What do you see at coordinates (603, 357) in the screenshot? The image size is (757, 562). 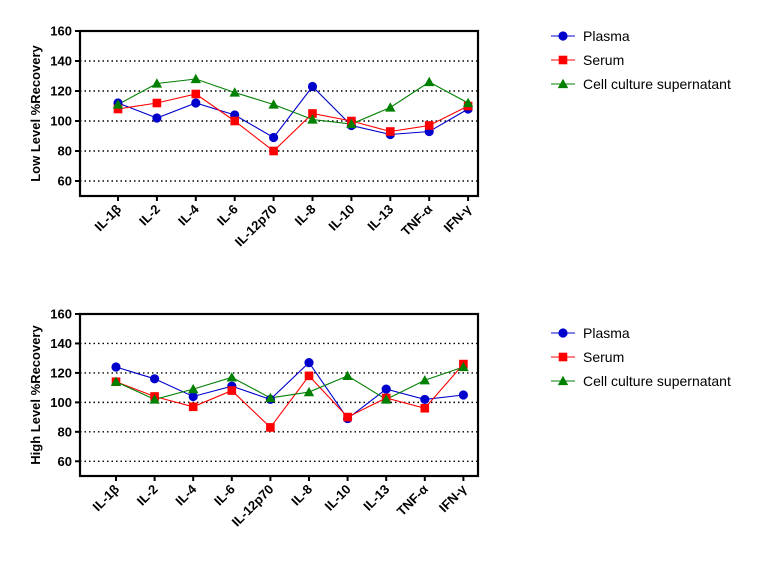 I see `legend-label: Serum` at bounding box center [603, 357].